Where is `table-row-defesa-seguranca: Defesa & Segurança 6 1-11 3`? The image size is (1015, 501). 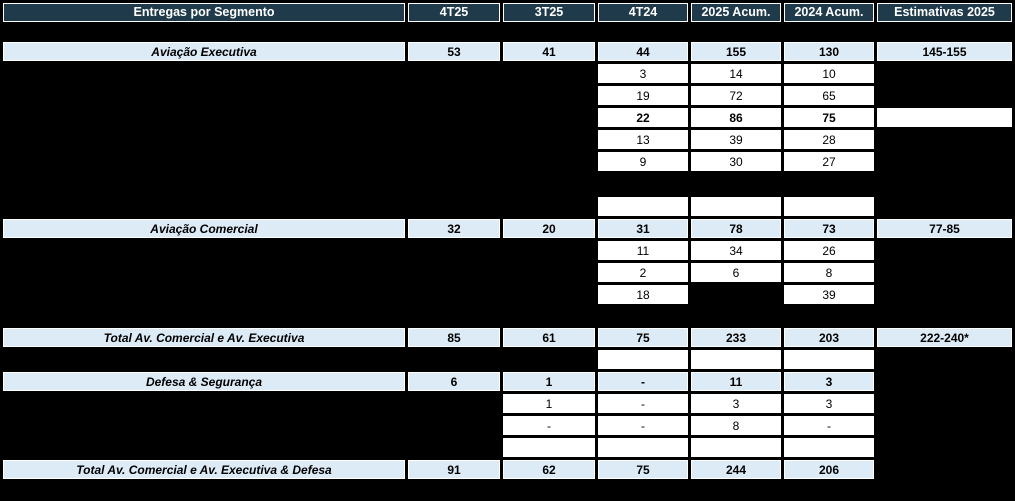
table-row-defesa-seguranca: Defesa & Segurança 6 1-11 3 is located at coordinates (507, 381).